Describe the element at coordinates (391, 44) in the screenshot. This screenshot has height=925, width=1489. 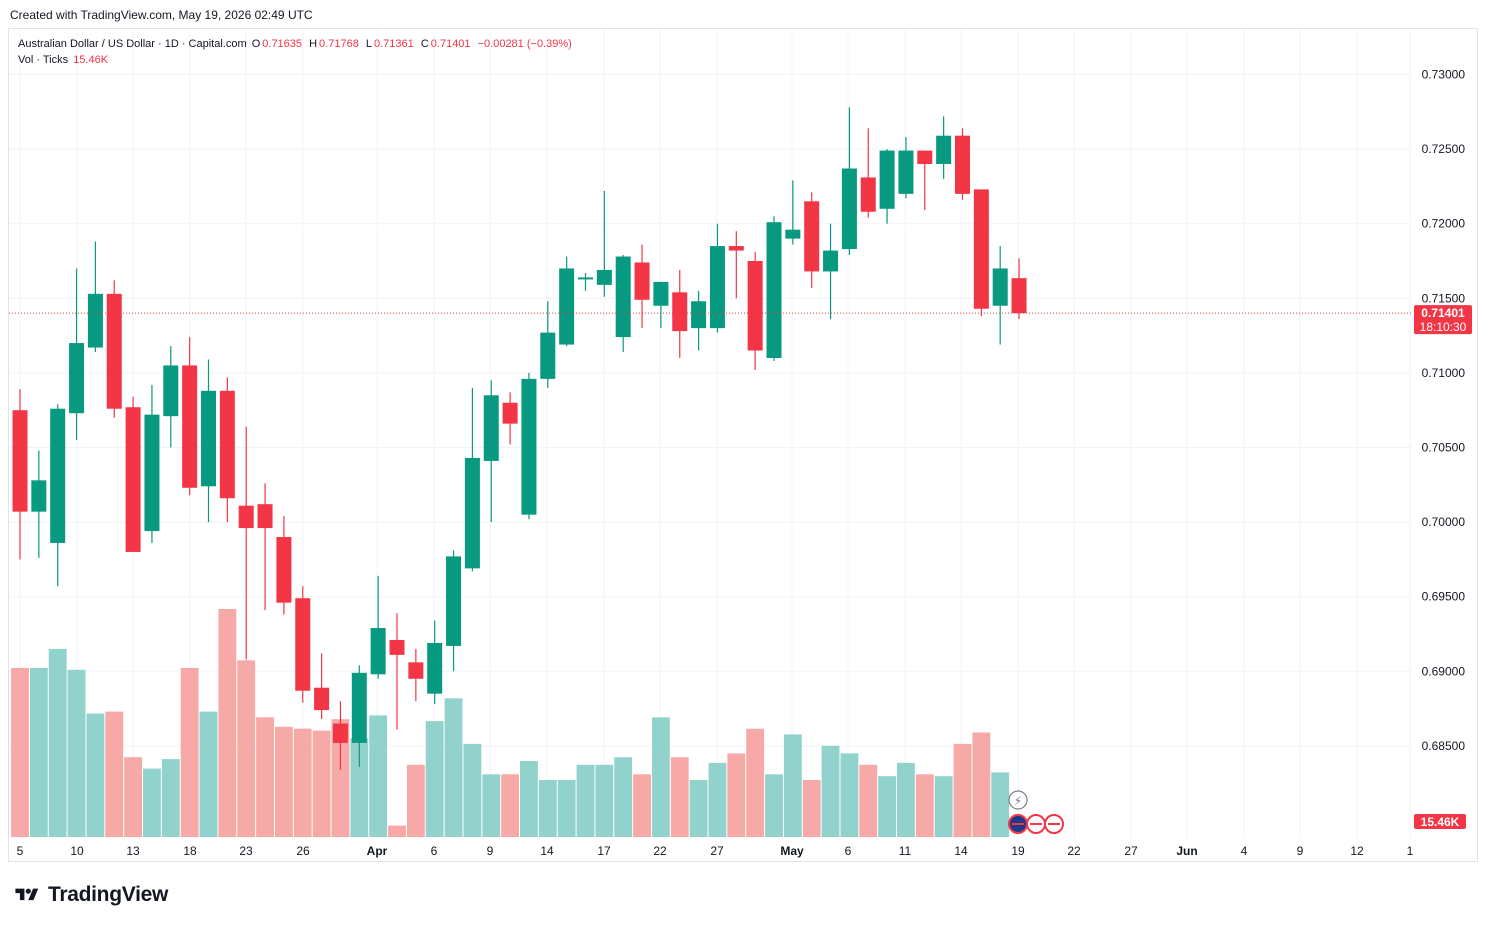
I see `legend-low: L 0.71361` at that location.